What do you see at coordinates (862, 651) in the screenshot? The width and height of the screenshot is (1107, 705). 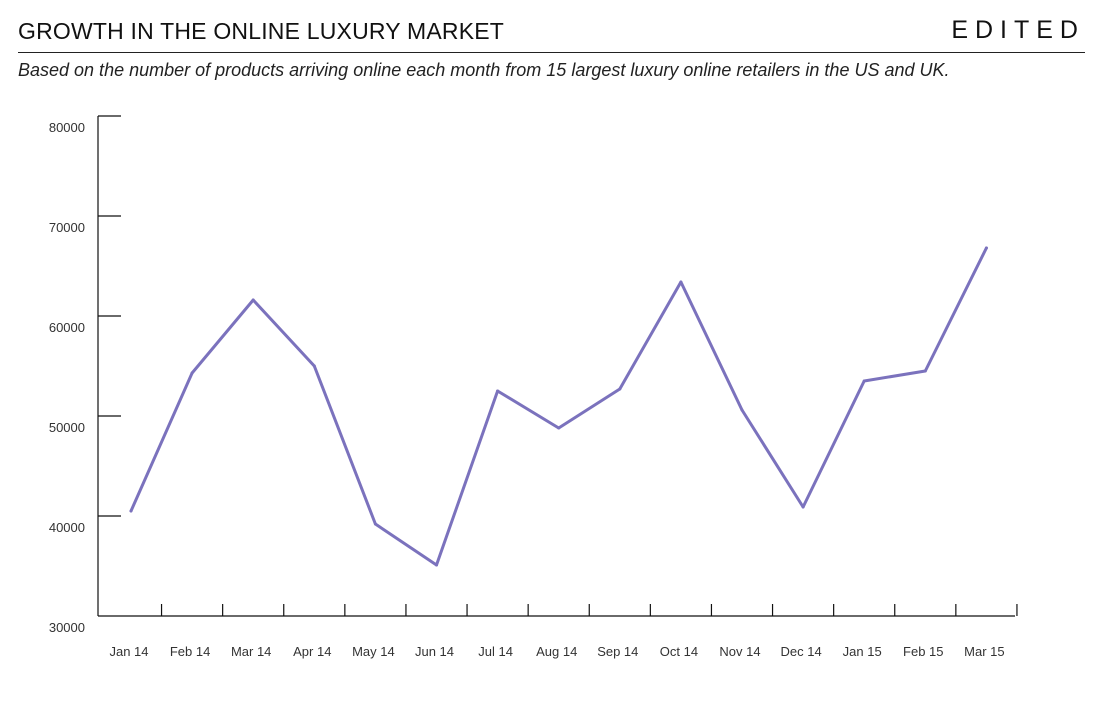 I see `x-tick-label: Jan 15` at bounding box center [862, 651].